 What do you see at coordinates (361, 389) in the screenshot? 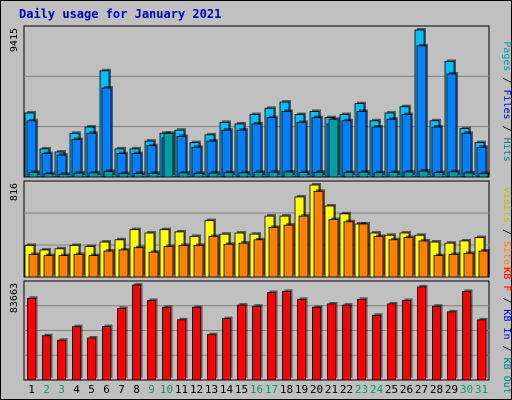
I see `x-tick-label: 23` at bounding box center [361, 389].